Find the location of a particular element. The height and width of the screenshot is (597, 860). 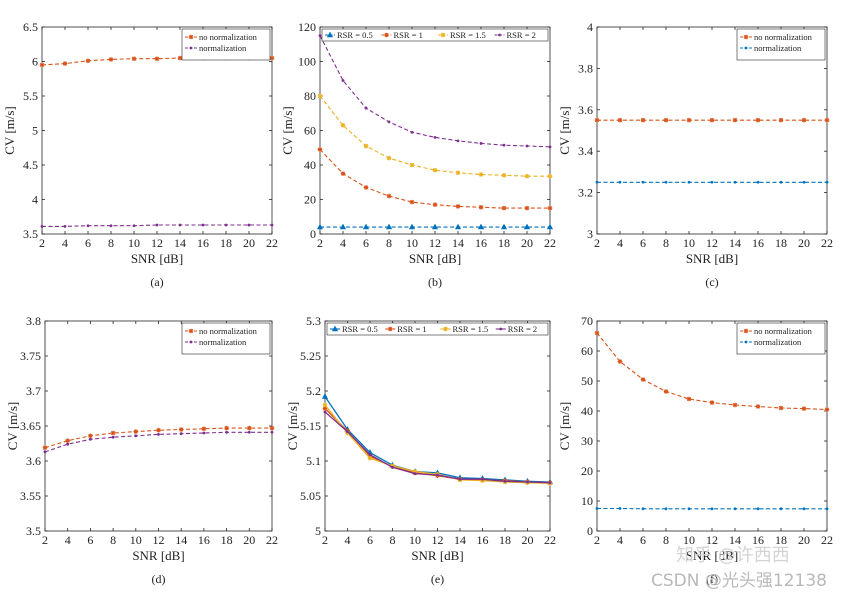

legend-label: normalization is located at coordinates (778, 342).